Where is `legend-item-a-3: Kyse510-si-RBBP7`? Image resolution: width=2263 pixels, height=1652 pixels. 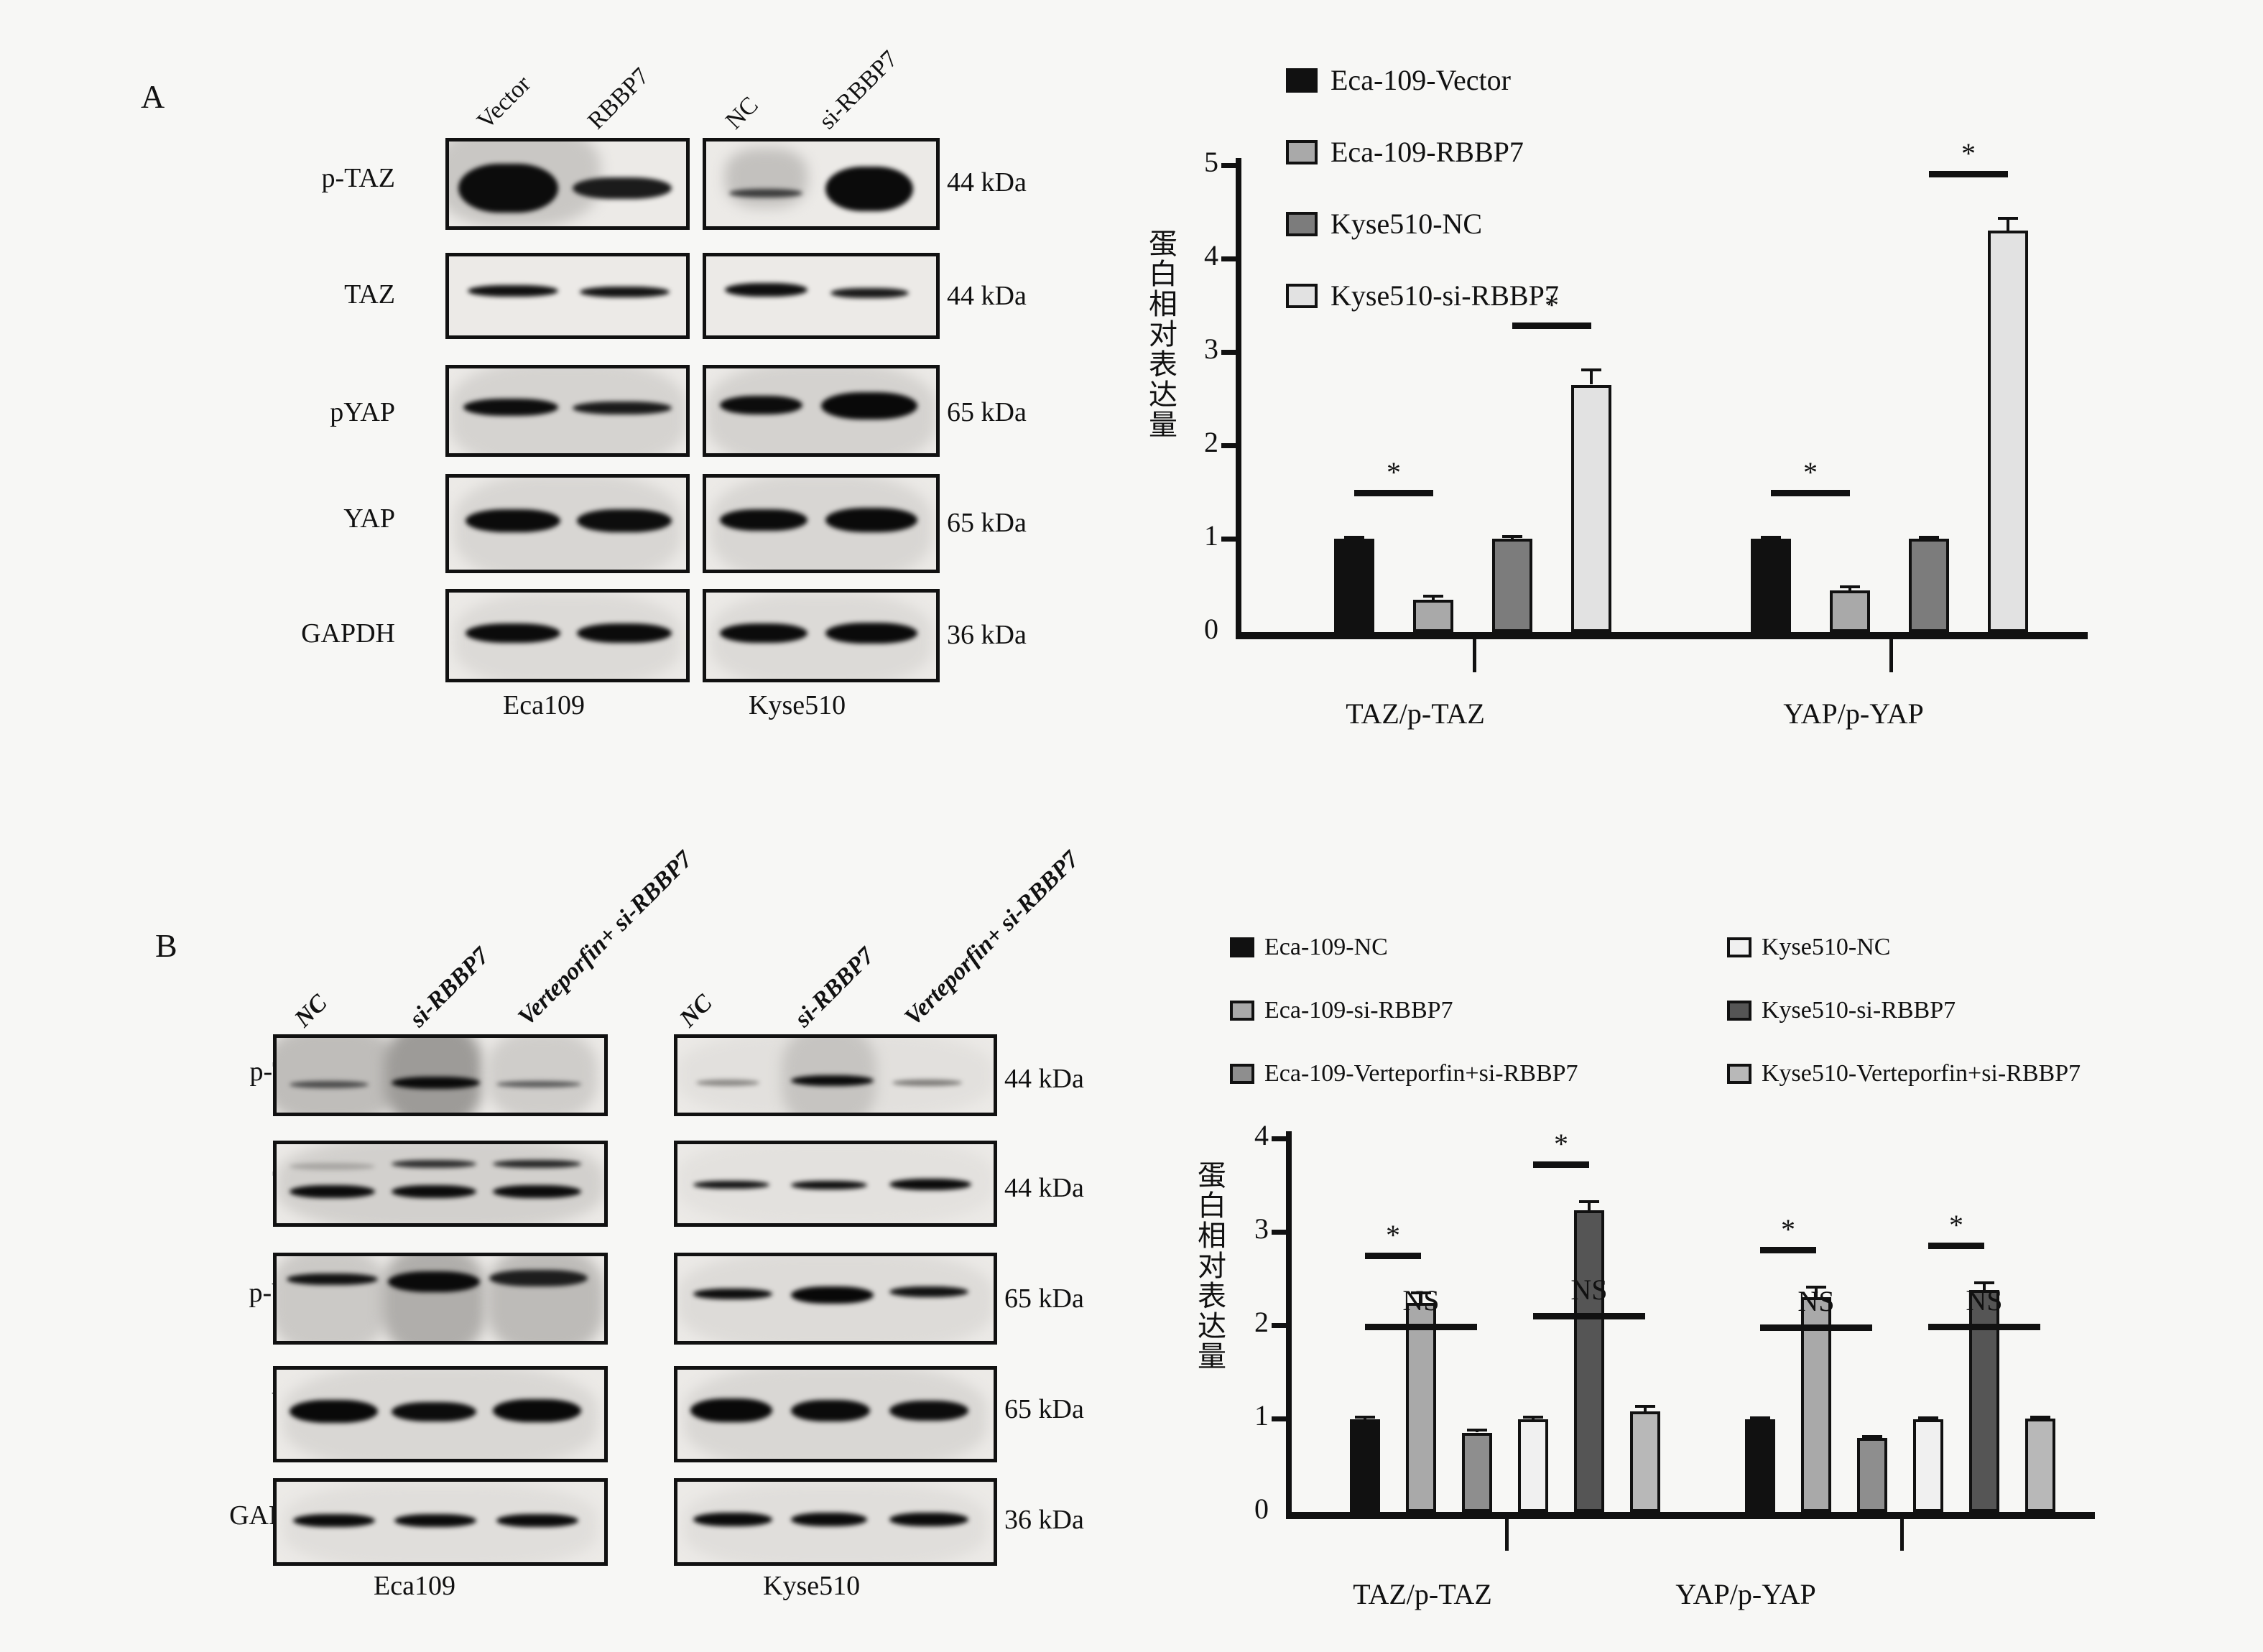
legend-item-a-3: Kyse510-si-RBBP7 is located at coordinates (1422, 295).